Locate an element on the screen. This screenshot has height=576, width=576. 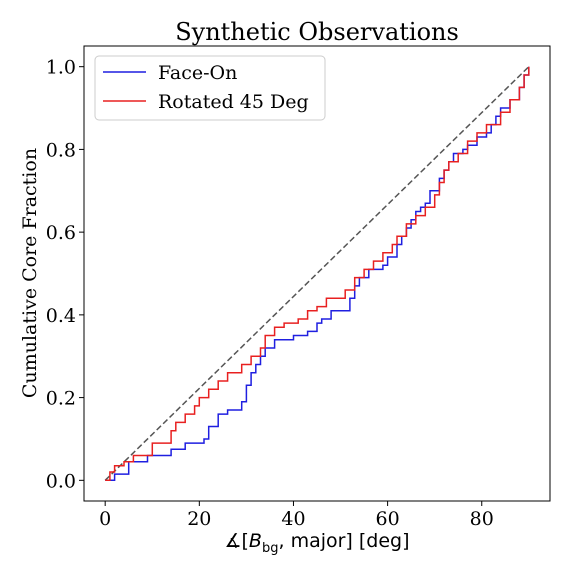
y-tick-label: 0.0 is located at coordinates (61, 481).